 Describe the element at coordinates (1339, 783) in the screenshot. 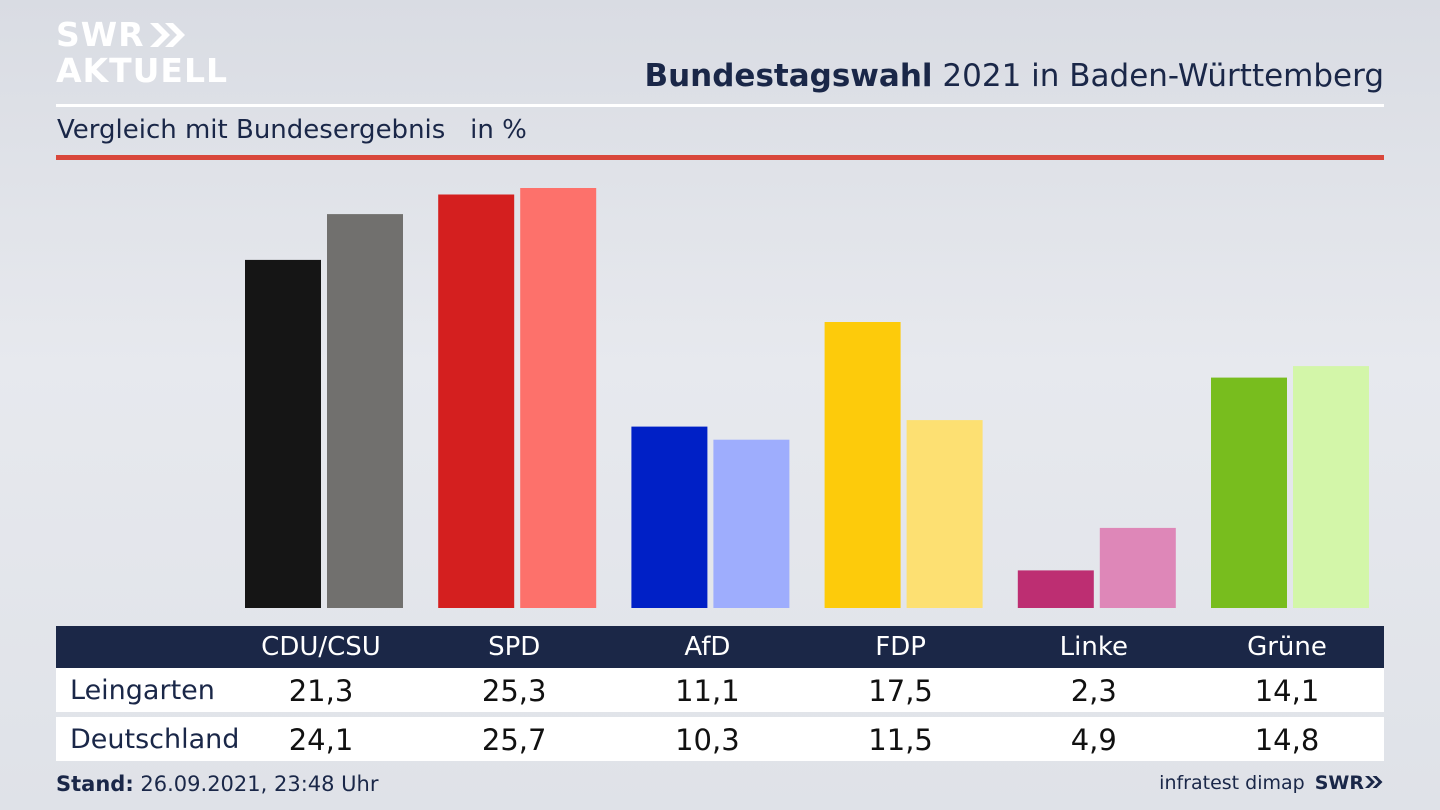

I see `swr-small-logo-text: SWR` at that location.